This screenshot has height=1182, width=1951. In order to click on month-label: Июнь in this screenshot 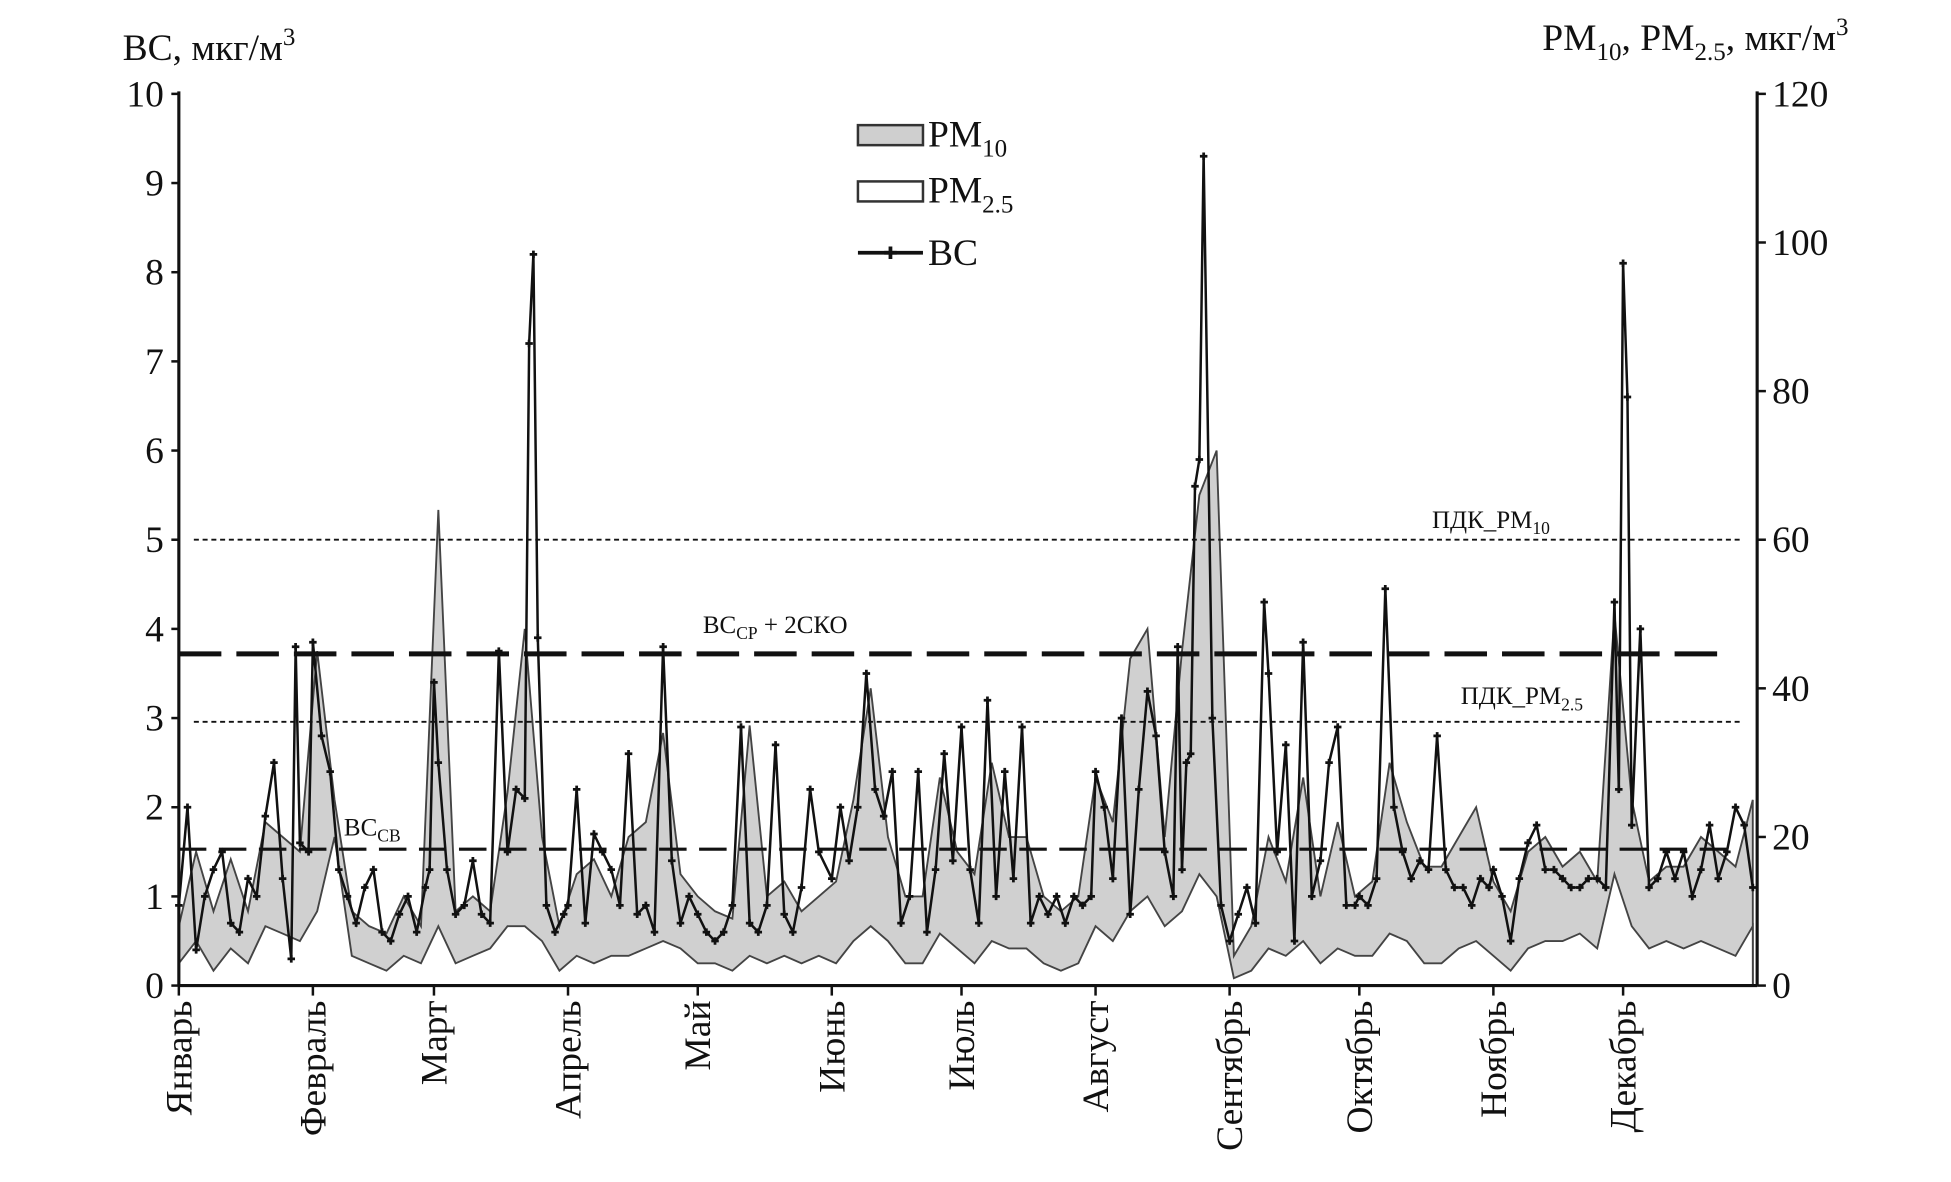, I will do `click(832, 1047)`.